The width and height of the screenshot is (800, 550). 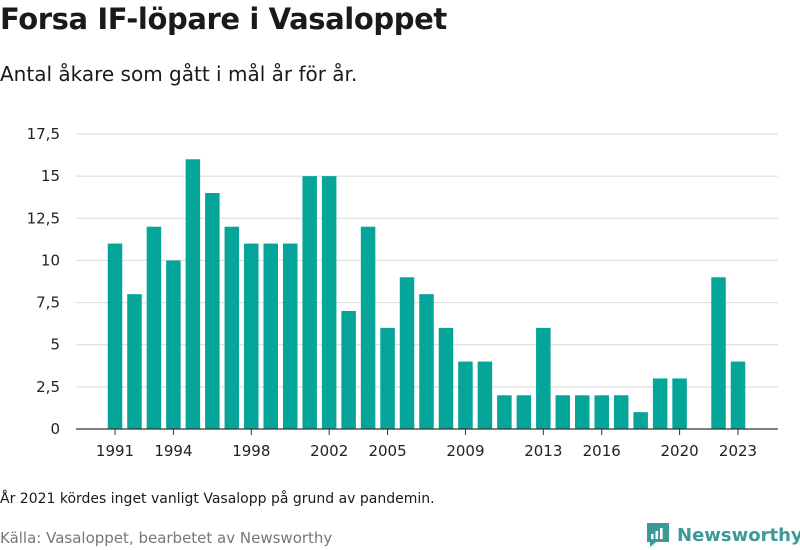 I want to click on y-tick-label: 5, so click(x=55, y=345).